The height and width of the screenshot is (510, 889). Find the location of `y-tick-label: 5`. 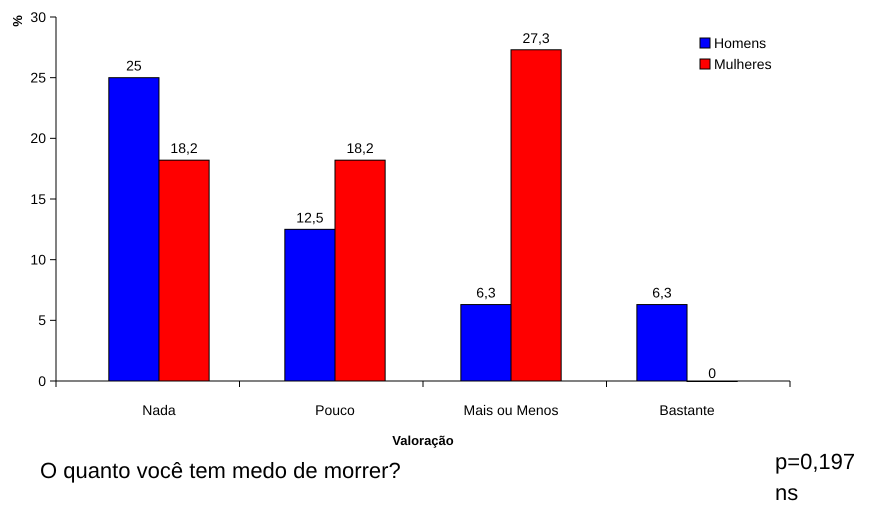

y-tick-label: 5 is located at coordinates (42, 320).